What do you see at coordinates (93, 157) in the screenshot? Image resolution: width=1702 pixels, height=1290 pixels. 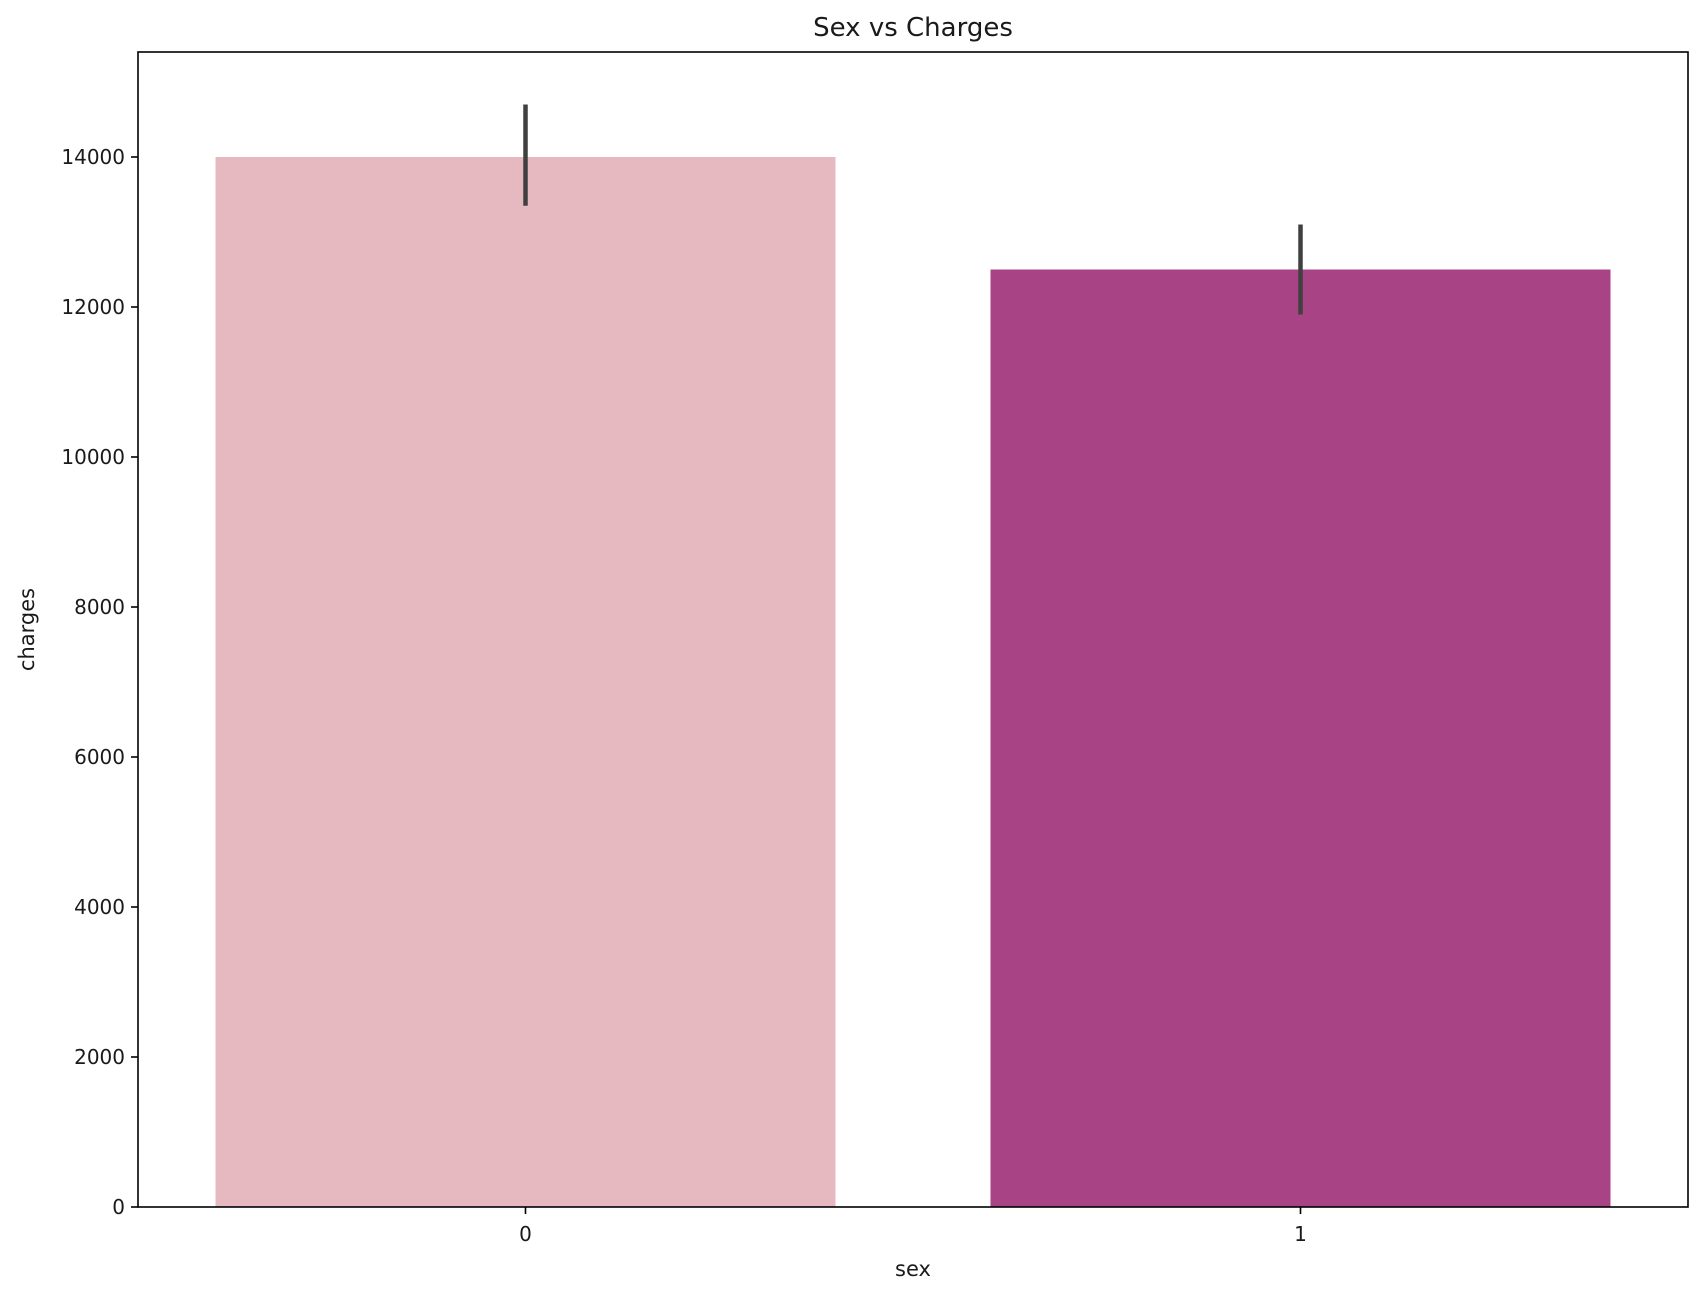 I see `y-tick-label: 14000` at bounding box center [93, 157].